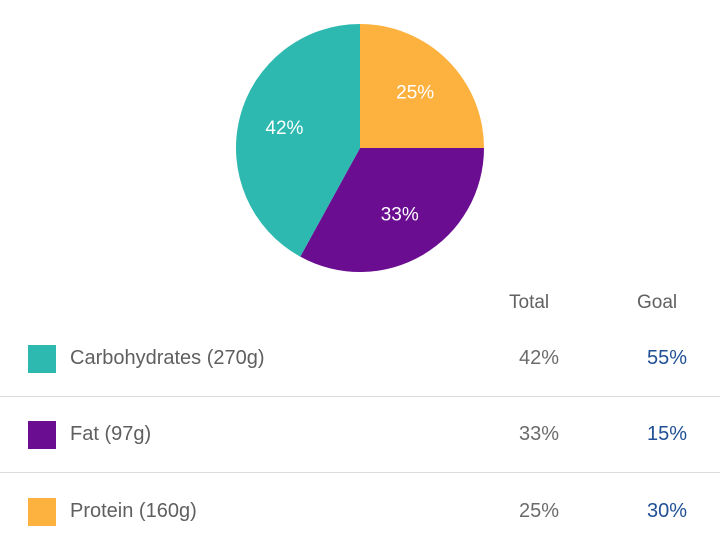 The width and height of the screenshot is (720, 557). Describe the element at coordinates (111, 434) in the screenshot. I see `fat-label: Fat (97g)` at that location.